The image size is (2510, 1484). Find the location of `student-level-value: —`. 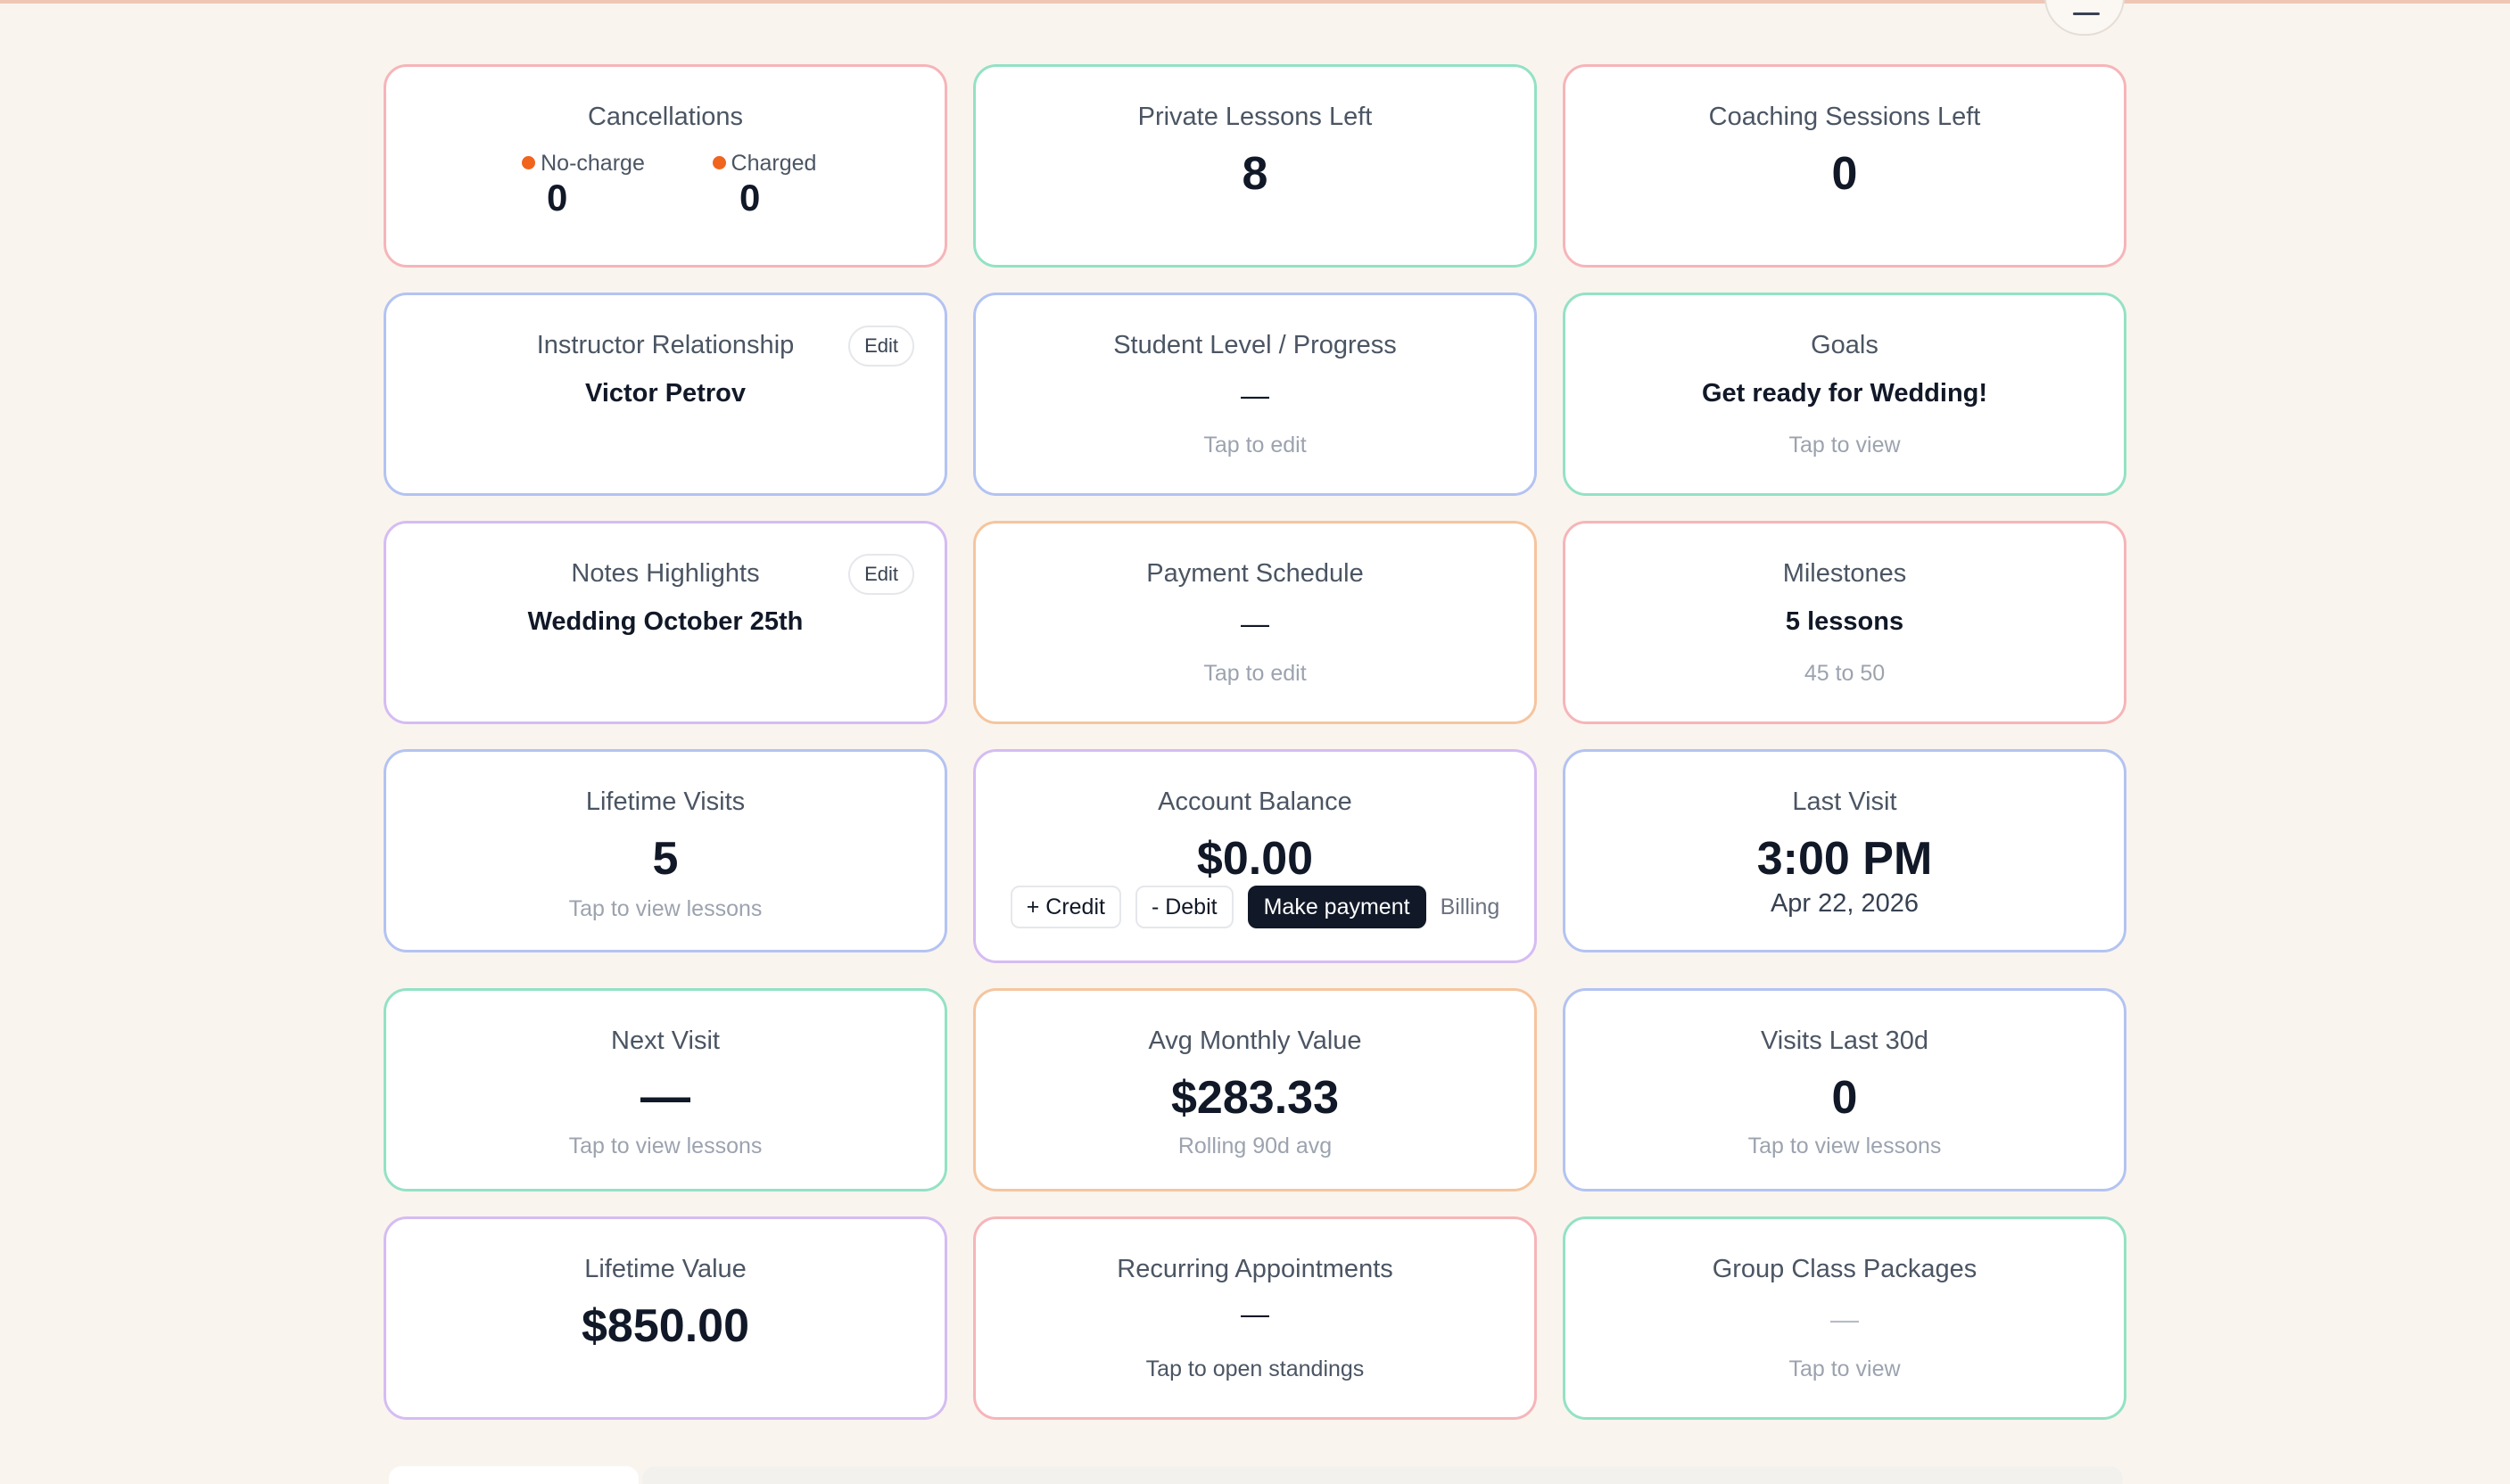

student-level-value: — is located at coordinates (1255, 395).